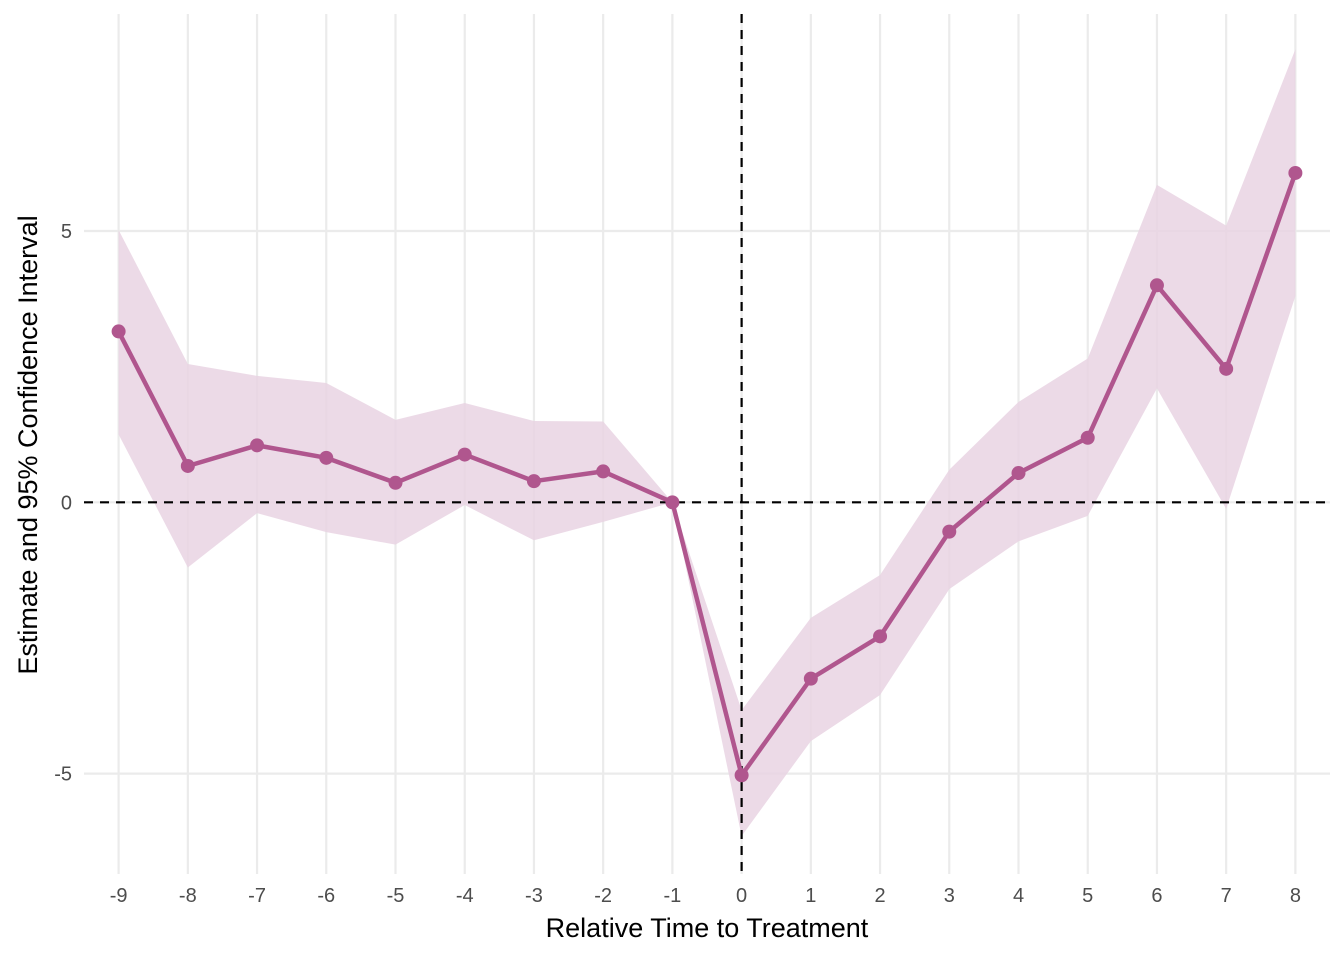 Image resolution: width=1344 pixels, height=960 pixels. I want to click on x-tick-label: 2, so click(879, 896).